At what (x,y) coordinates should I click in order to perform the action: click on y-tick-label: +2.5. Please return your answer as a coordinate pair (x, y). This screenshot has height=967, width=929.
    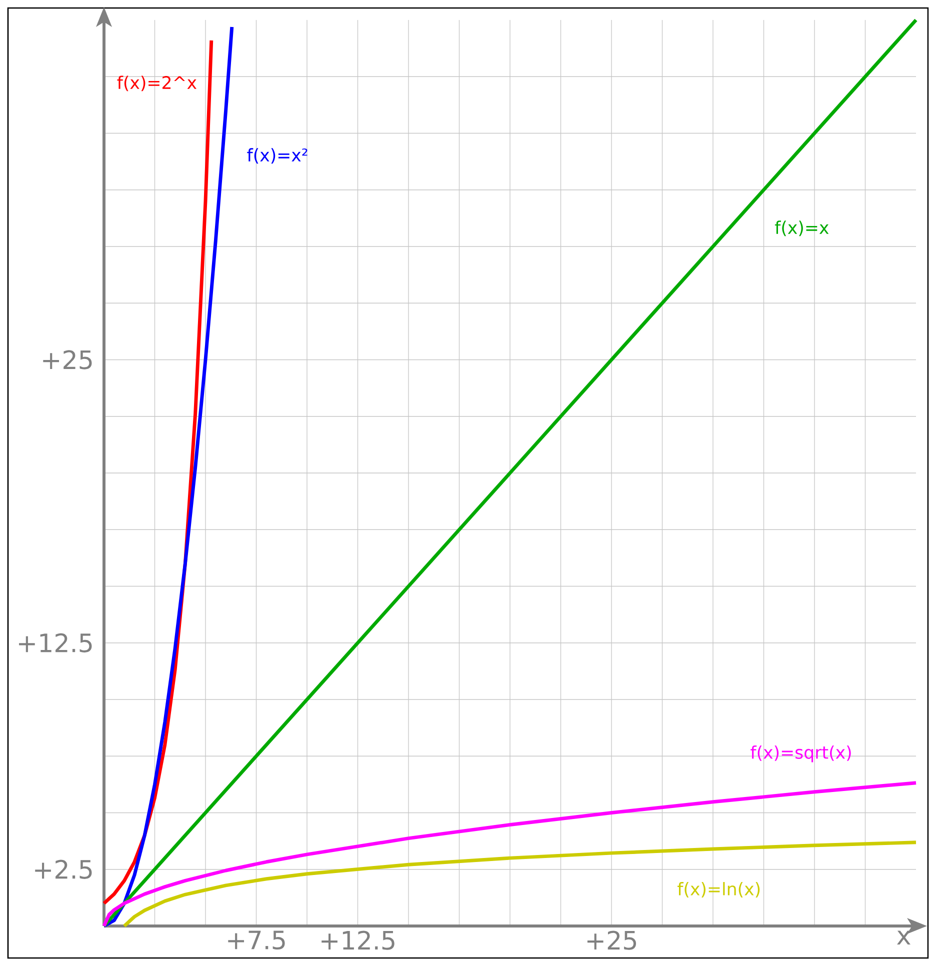
    Looking at the image, I should click on (63, 869).